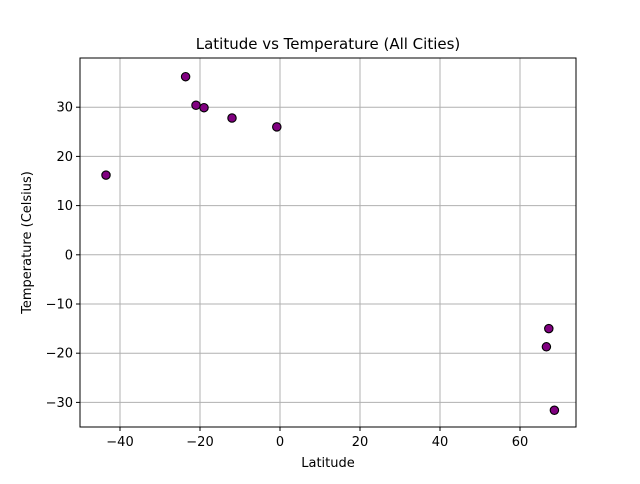  Describe the element at coordinates (69, 255) in the screenshot. I see `y-tick-label: 0` at that location.